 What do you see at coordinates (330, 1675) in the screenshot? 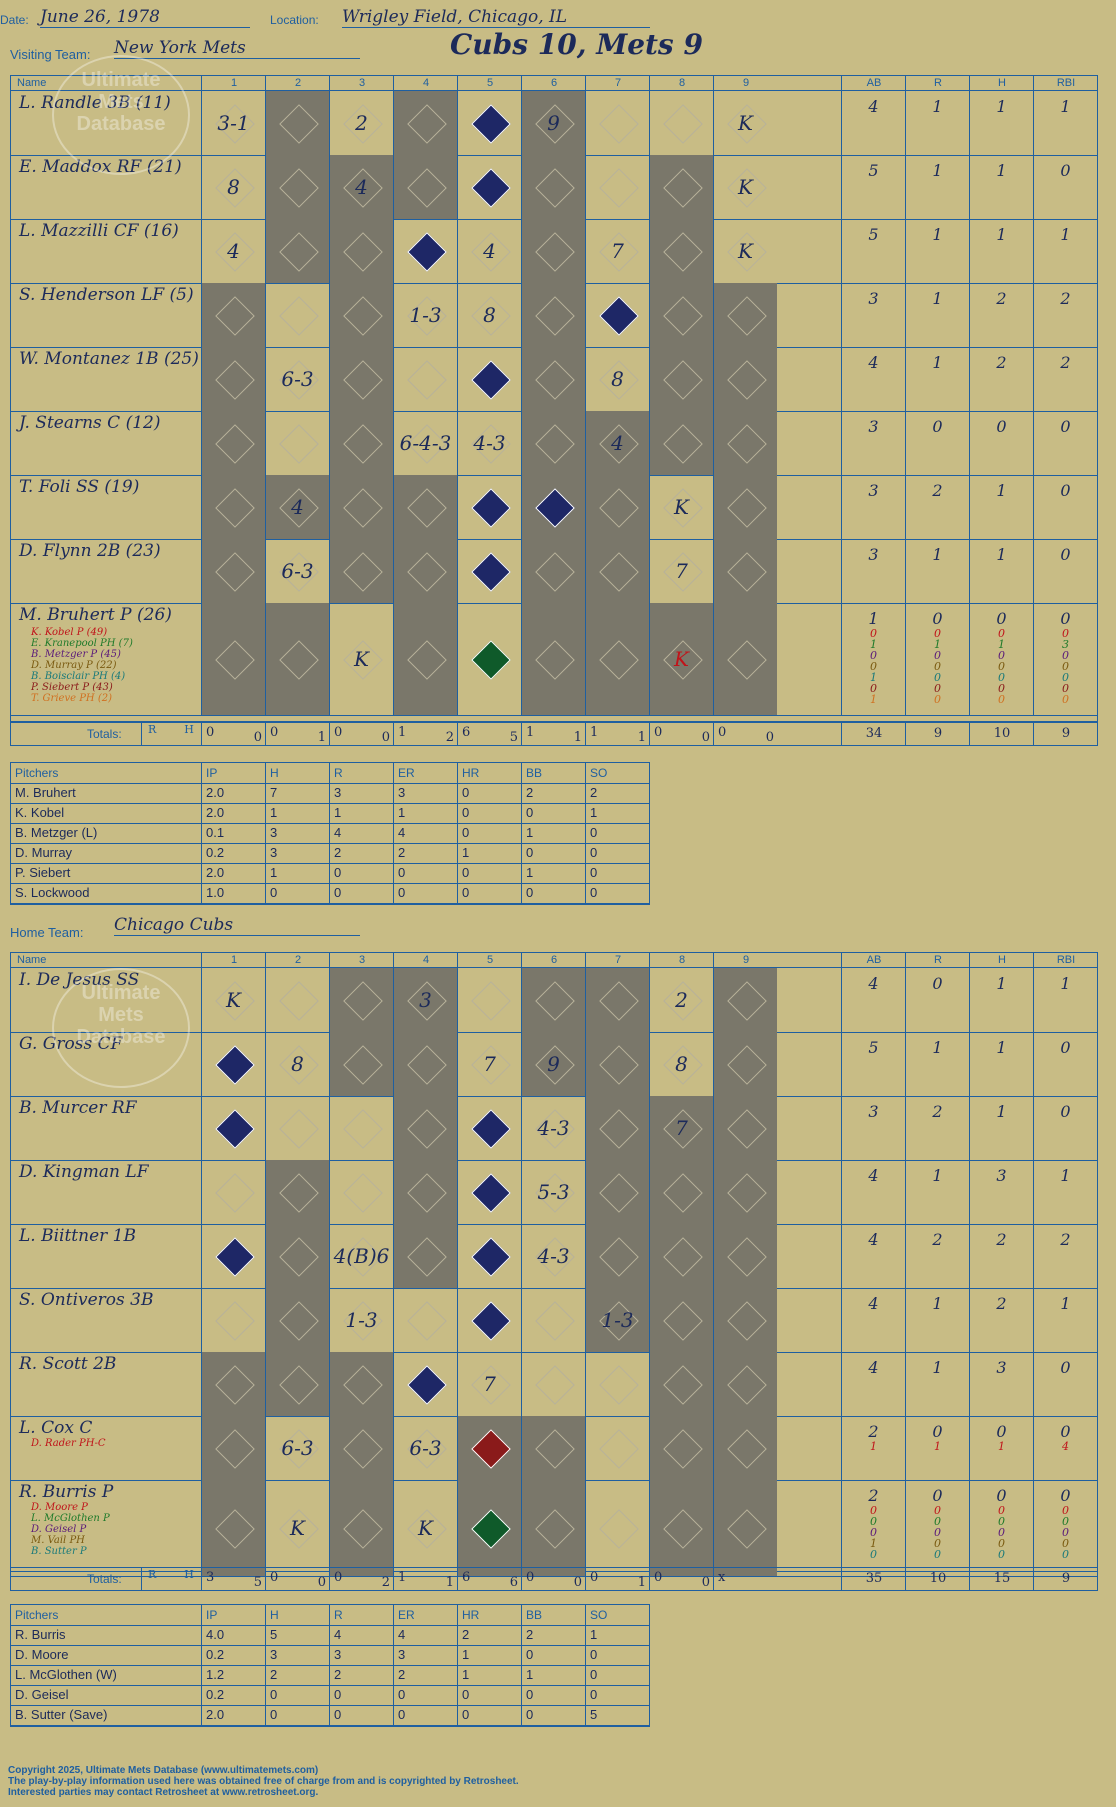
I see `pitcher-row: L. McGlothen (W) 1.2 2 2 2 1 1 0` at bounding box center [330, 1675].